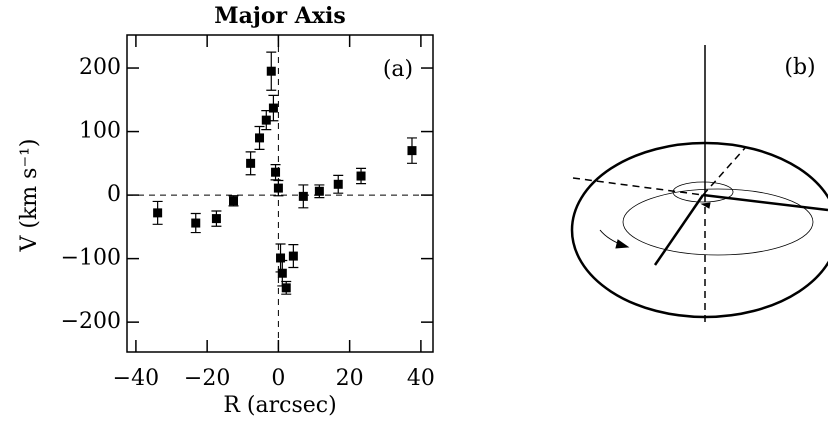 The image size is (828, 421). Describe the element at coordinates (207, 378) in the screenshot. I see `x-tick-label: −20` at that location.